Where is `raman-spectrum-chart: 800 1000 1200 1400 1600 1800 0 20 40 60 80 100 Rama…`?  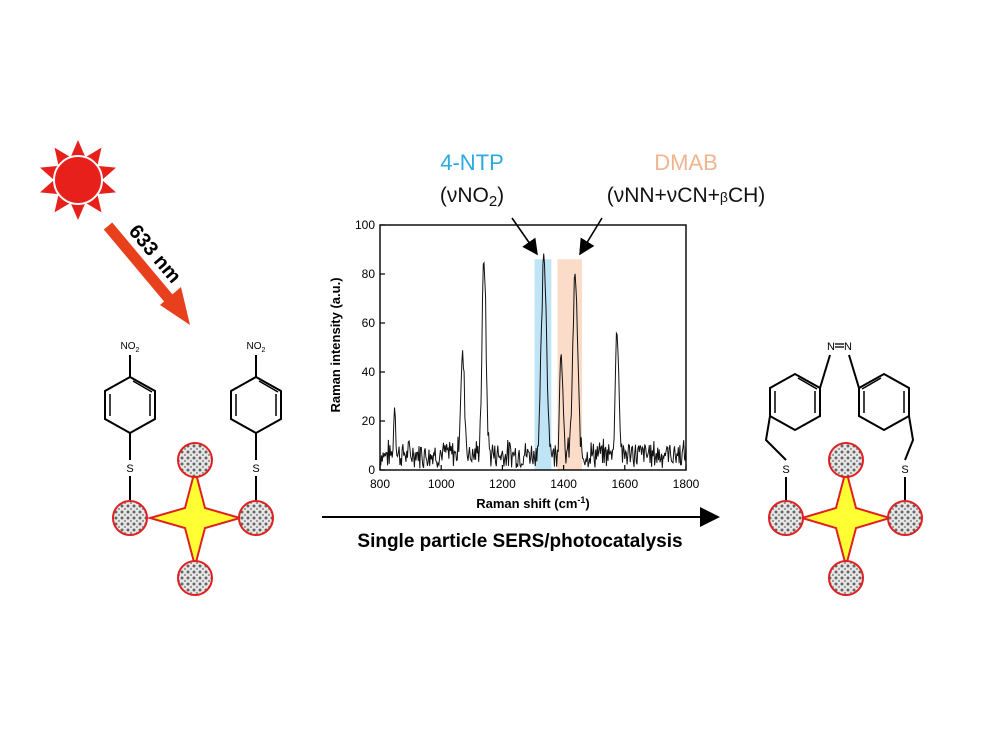 raman-spectrum-chart: 800 1000 1200 1400 1600 1800 0 20 40 60 80 100 Rama… is located at coordinates (514, 364).